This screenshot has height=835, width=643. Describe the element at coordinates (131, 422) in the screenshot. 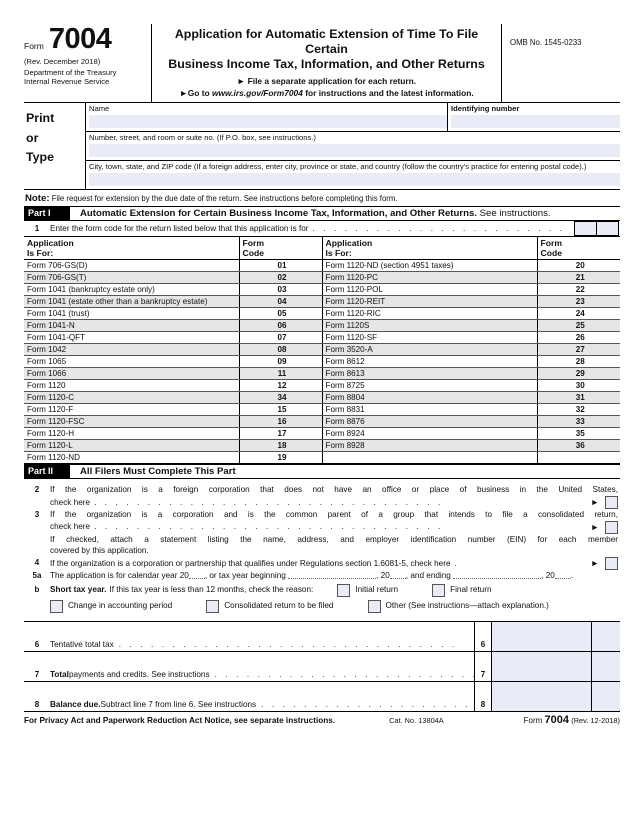

I see `code-row-application-left: Form 1120-FSC` at that location.